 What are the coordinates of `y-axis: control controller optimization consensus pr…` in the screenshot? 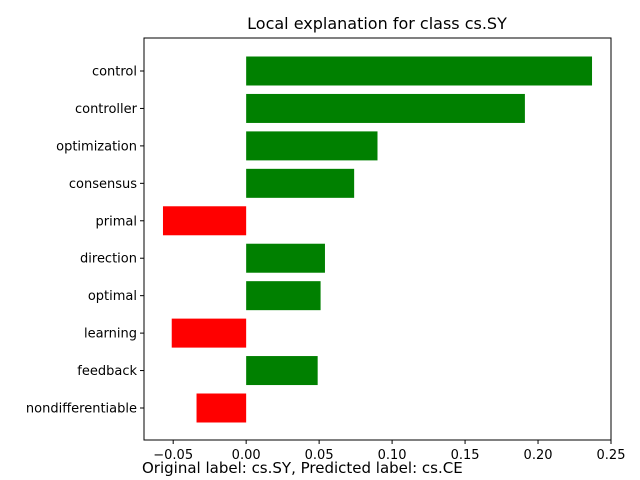 It's located at (85, 241).